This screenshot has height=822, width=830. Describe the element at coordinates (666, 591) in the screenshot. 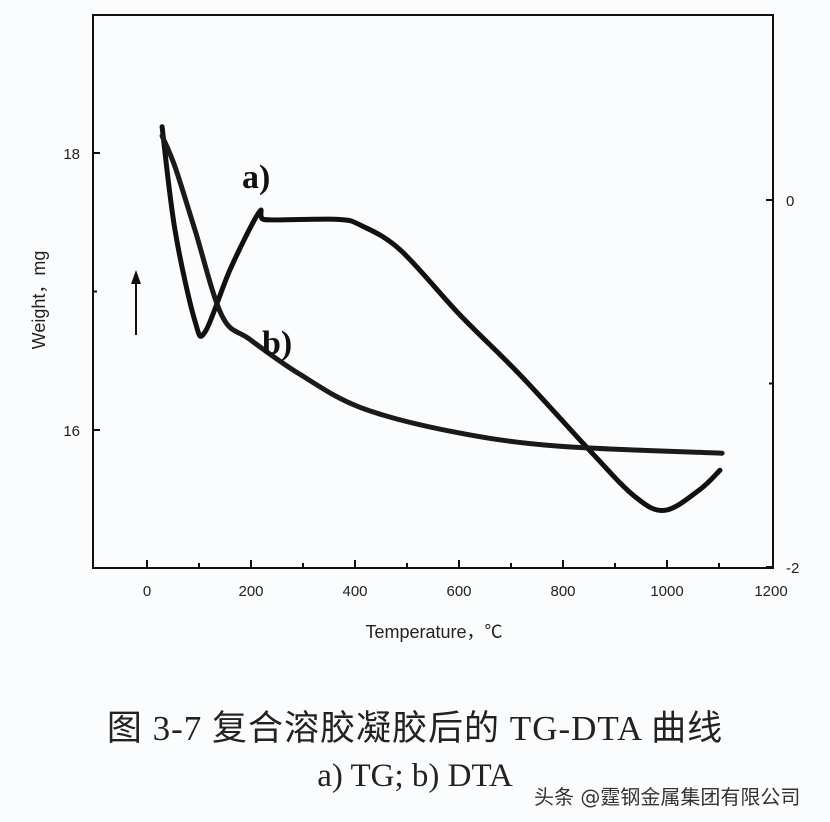

I see `x-tick-label: 1000` at that location.